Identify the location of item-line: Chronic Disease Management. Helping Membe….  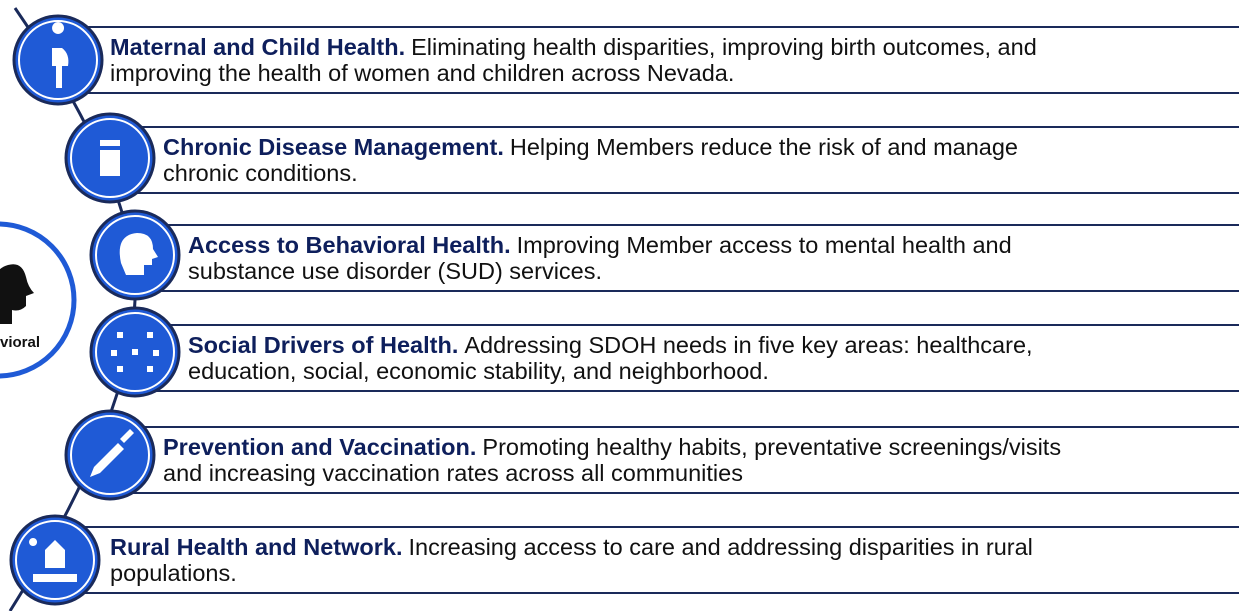
(590, 147).